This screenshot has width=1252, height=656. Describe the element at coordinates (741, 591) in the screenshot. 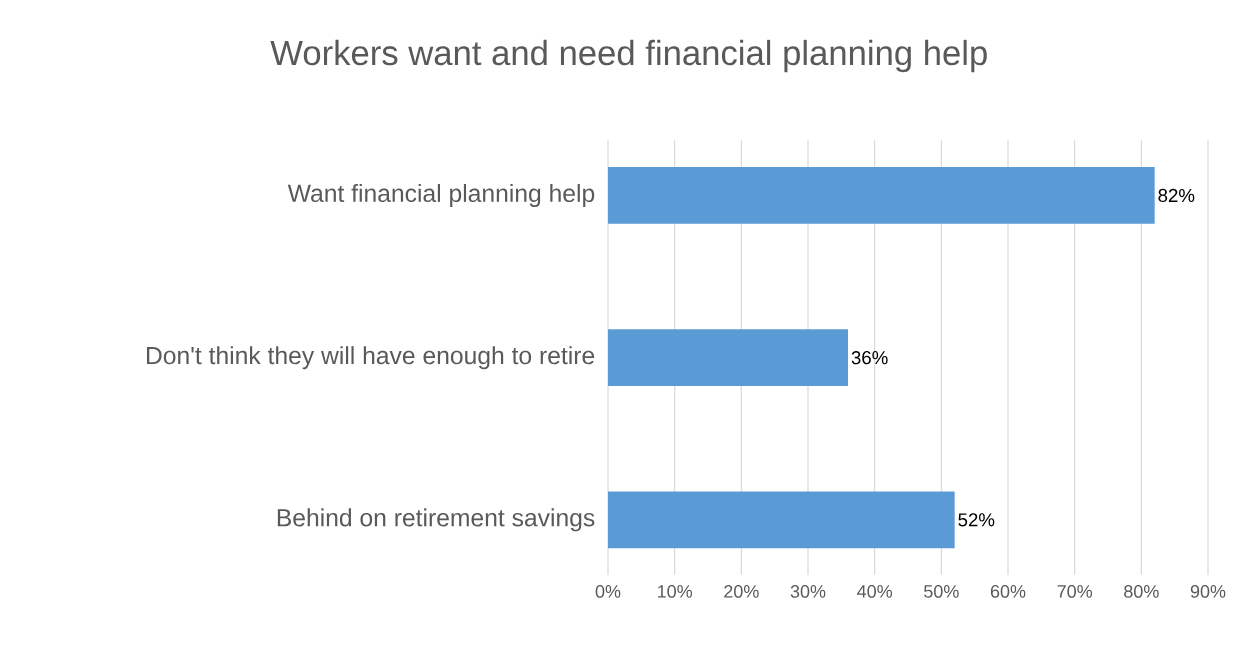

I see `x-tick-label: 20%` at that location.